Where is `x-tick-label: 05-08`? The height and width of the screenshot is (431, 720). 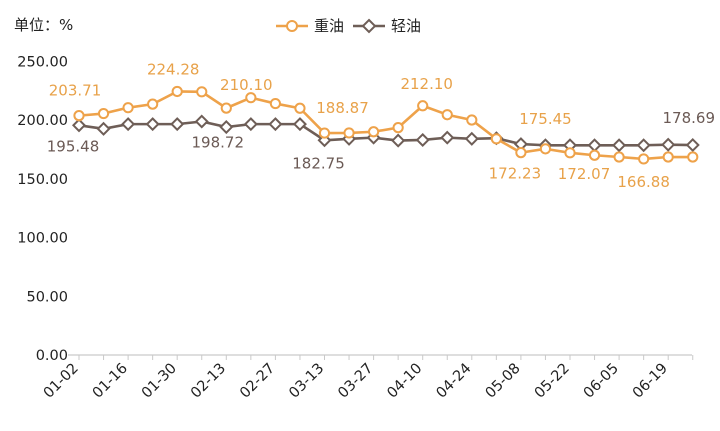
x-tick-label: 05-08 is located at coordinates (503, 381).